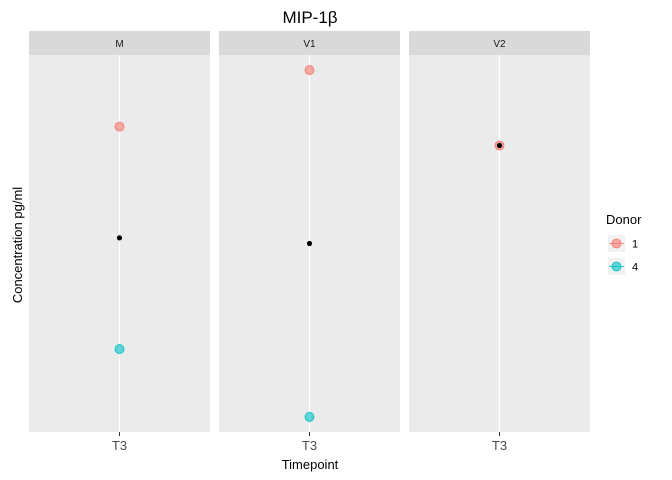 The image size is (672, 480). I want to click on y-axis-title: Concentration pg/ml, so click(17, 245).